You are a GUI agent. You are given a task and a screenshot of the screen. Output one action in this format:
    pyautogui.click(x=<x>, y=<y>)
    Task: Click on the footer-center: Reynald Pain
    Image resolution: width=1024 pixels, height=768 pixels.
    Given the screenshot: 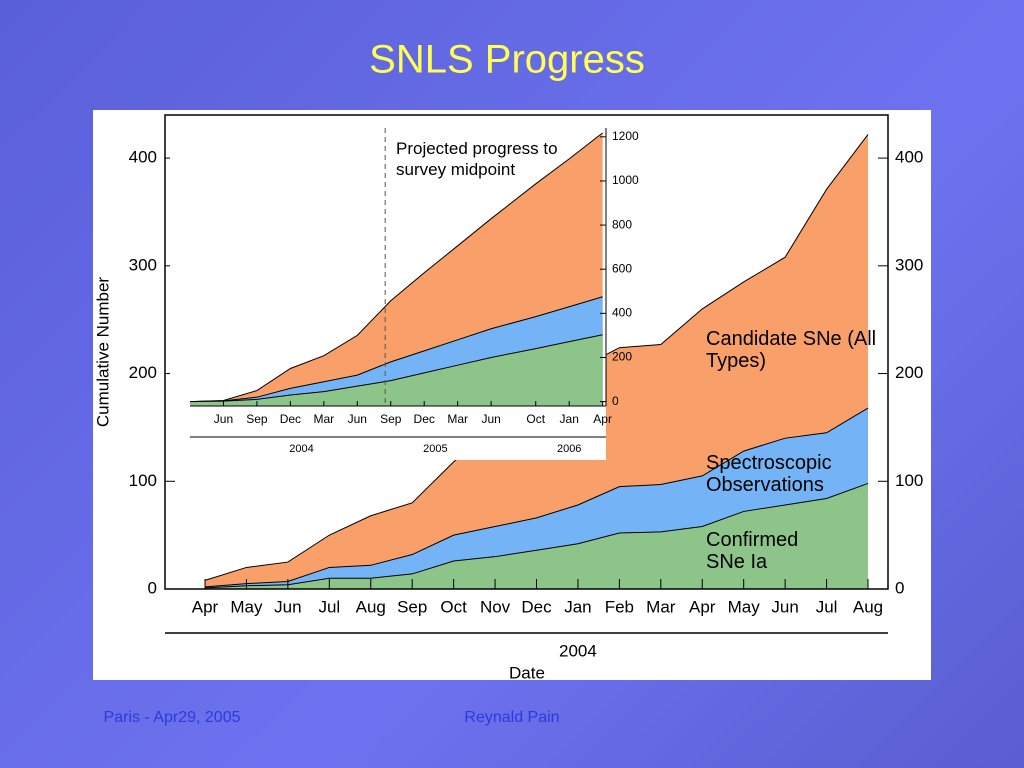 What is the action you would take?
    pyautogui.click(x=511, y=717)
    